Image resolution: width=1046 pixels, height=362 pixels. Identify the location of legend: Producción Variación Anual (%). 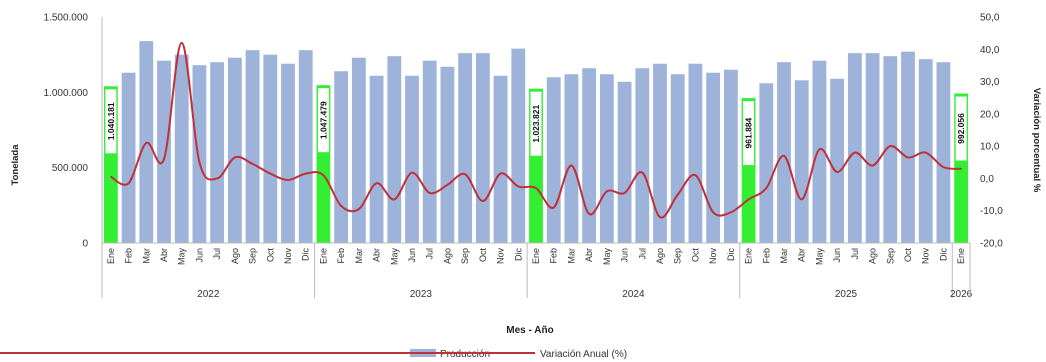
(313, 354).